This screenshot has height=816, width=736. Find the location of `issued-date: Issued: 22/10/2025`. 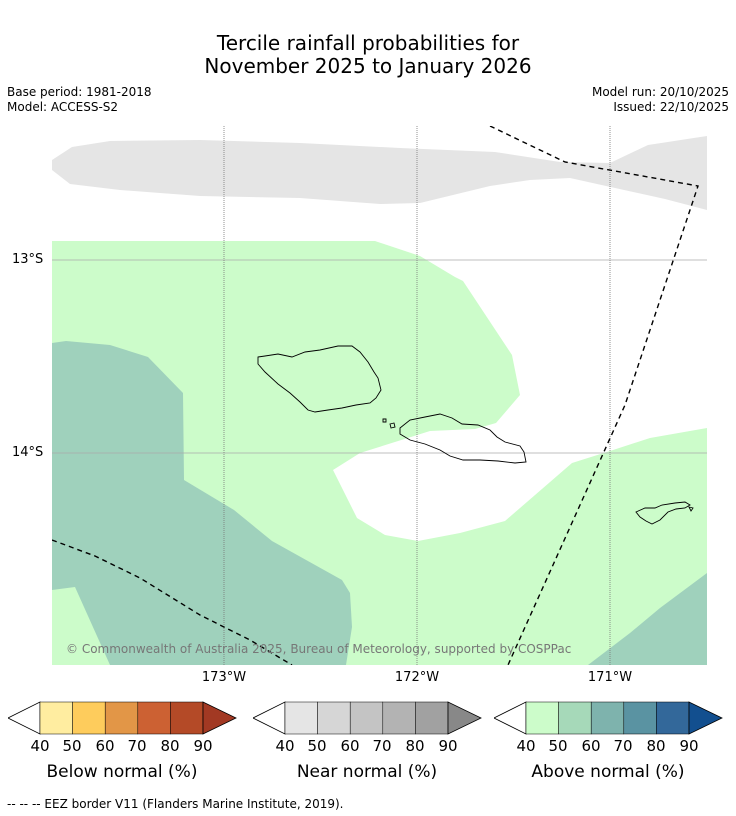

issued-date: Issued: 22/10/2025 is located at coordinates (671, 107).